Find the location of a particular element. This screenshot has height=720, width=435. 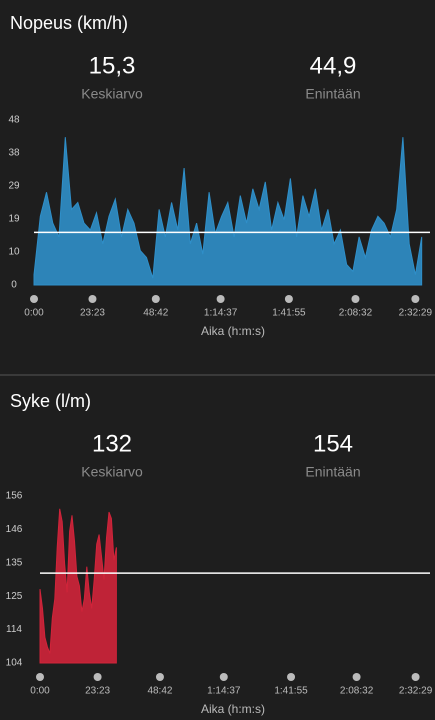

section-title: Nopeus (km/h) is located at coordinates (69, 23).